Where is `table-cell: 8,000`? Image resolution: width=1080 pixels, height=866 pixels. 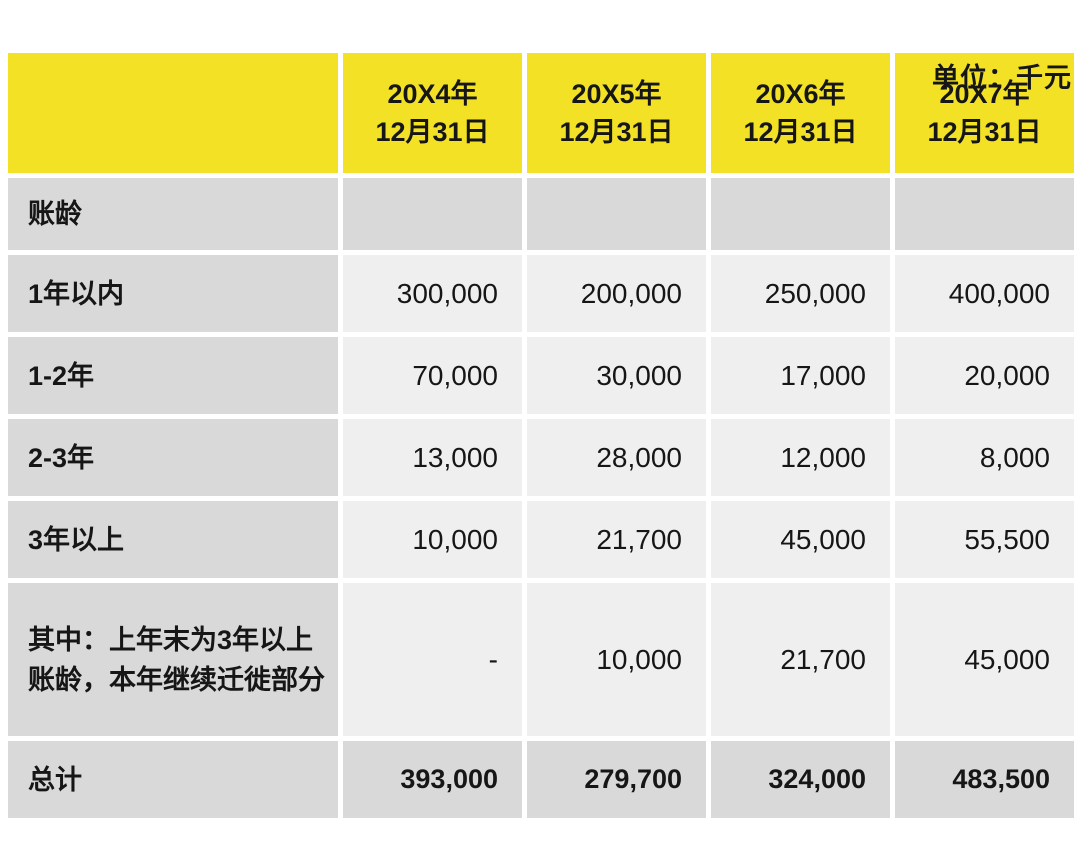 table-cell: 8,000 is located at coordinates (984, 457).